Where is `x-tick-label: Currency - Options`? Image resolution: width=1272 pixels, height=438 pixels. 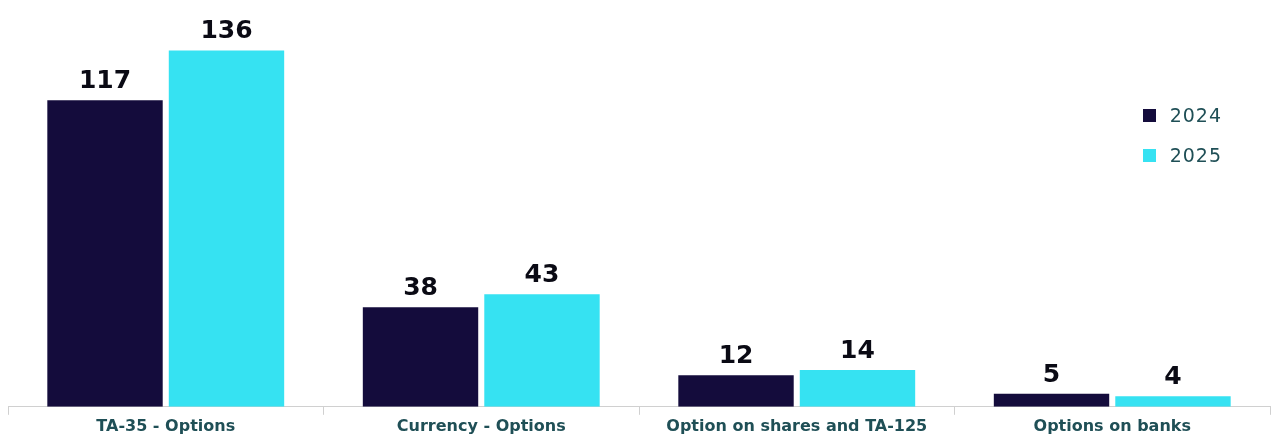
x-tick-label: Currency - Options is located at coordinates (481, 425).